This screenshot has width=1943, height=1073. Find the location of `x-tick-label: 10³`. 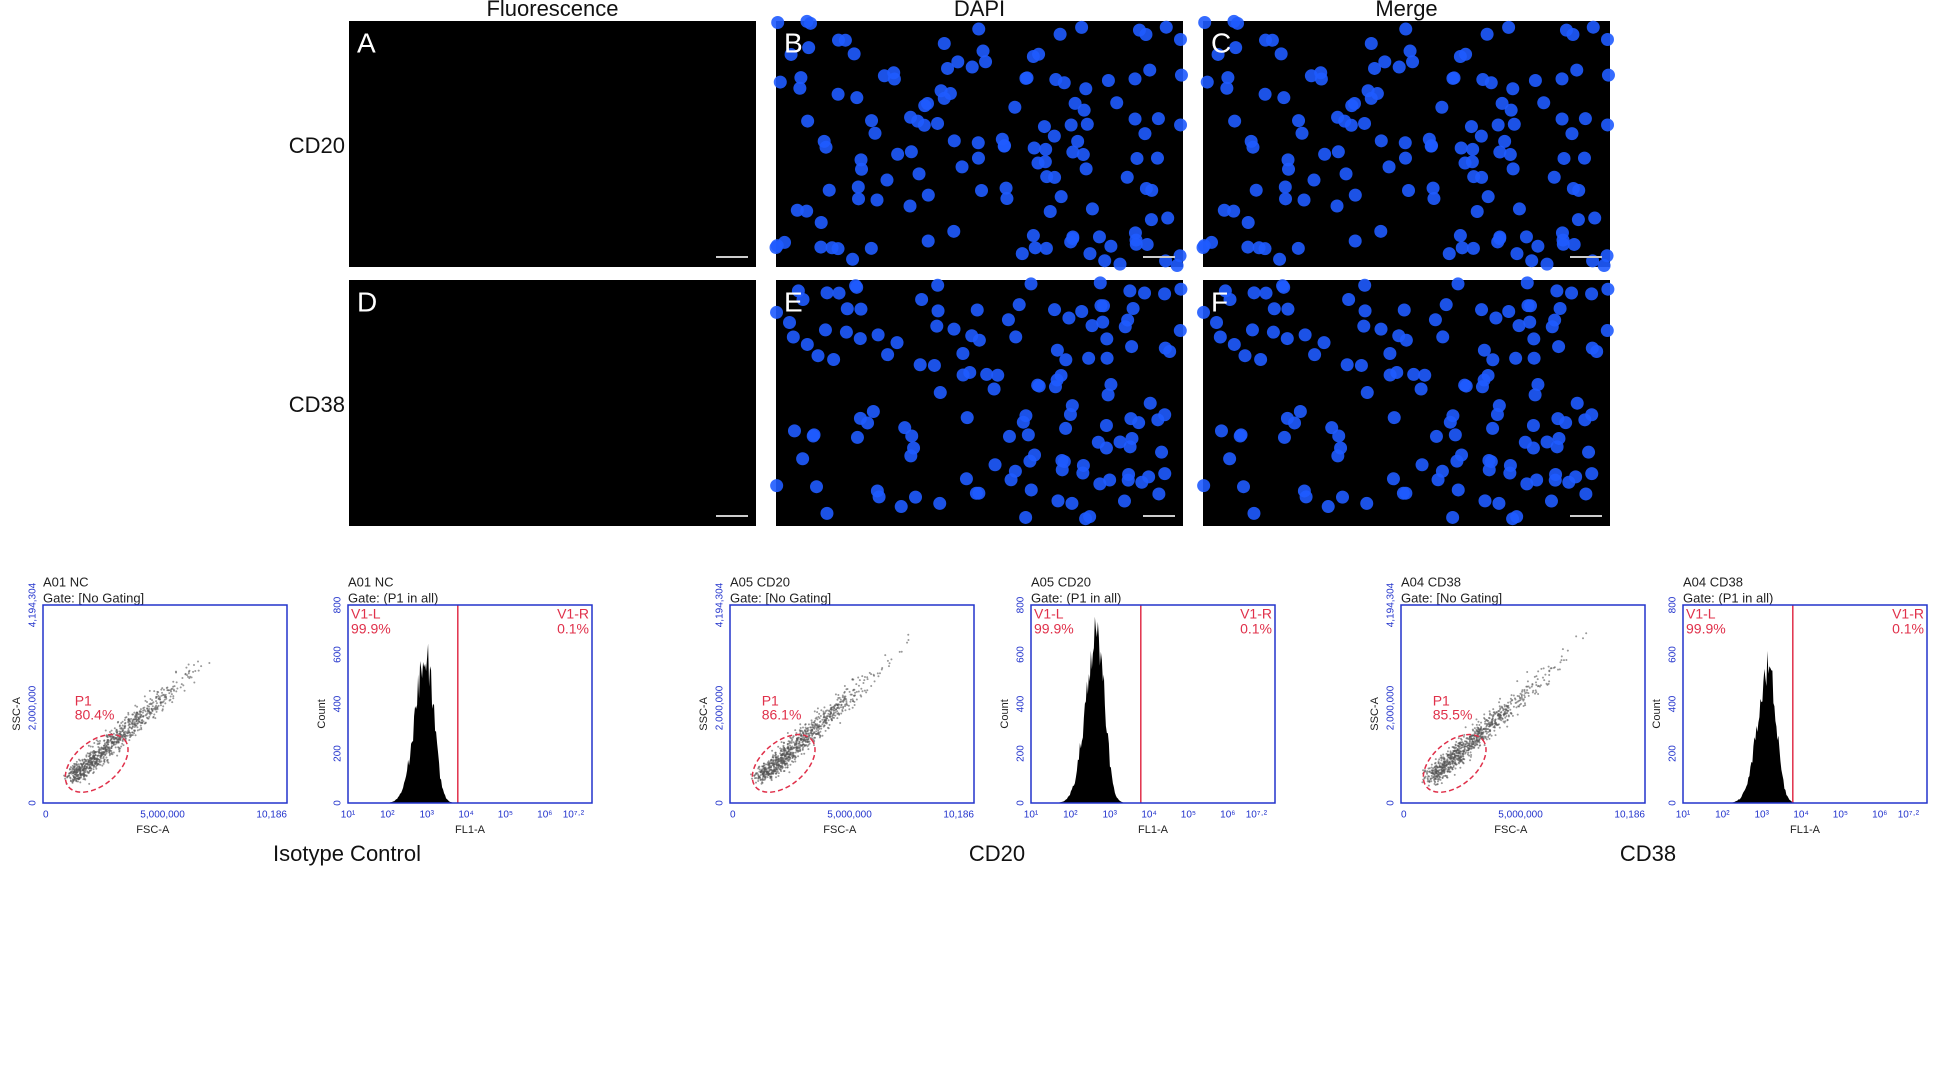

x-tick-label: 10³ is located at coordinates (1761, 815).